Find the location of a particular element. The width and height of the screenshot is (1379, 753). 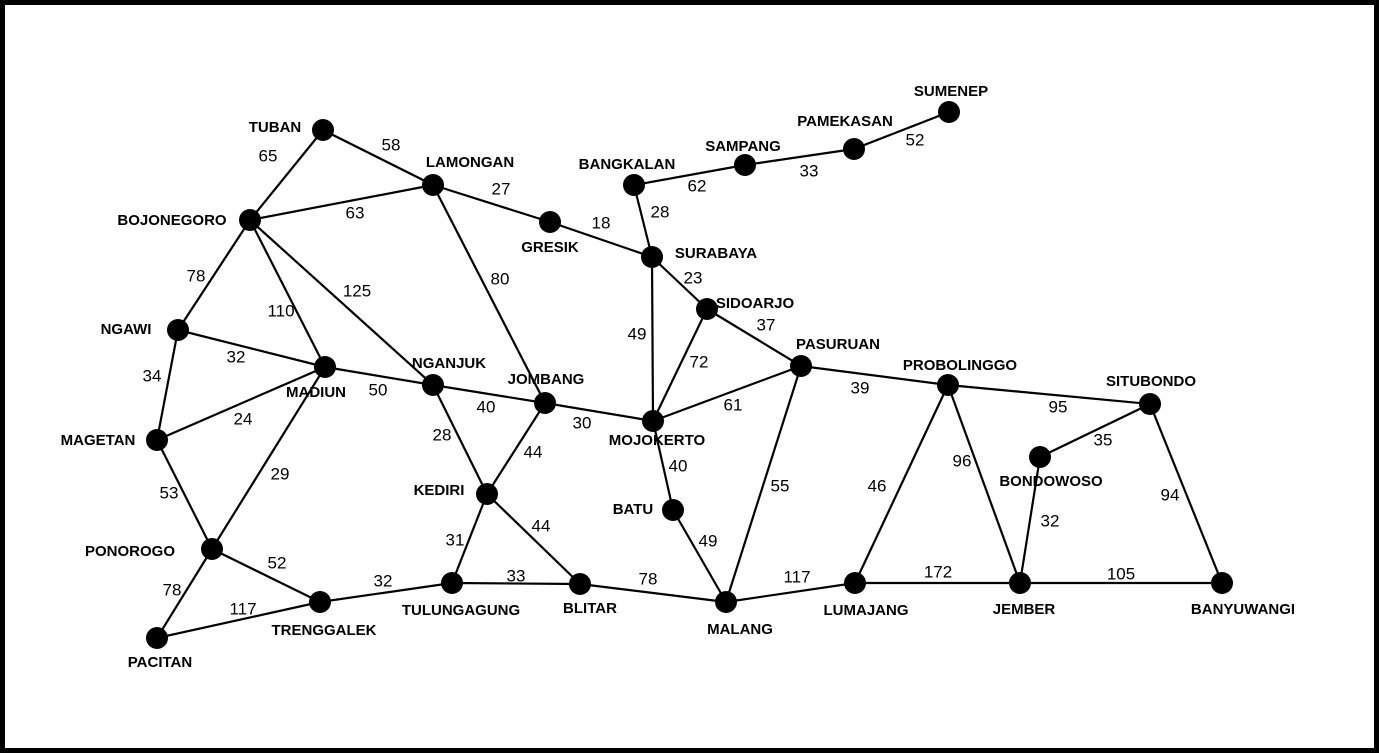

node-label: TRENGGALEK is located at coordinates (324, 630).